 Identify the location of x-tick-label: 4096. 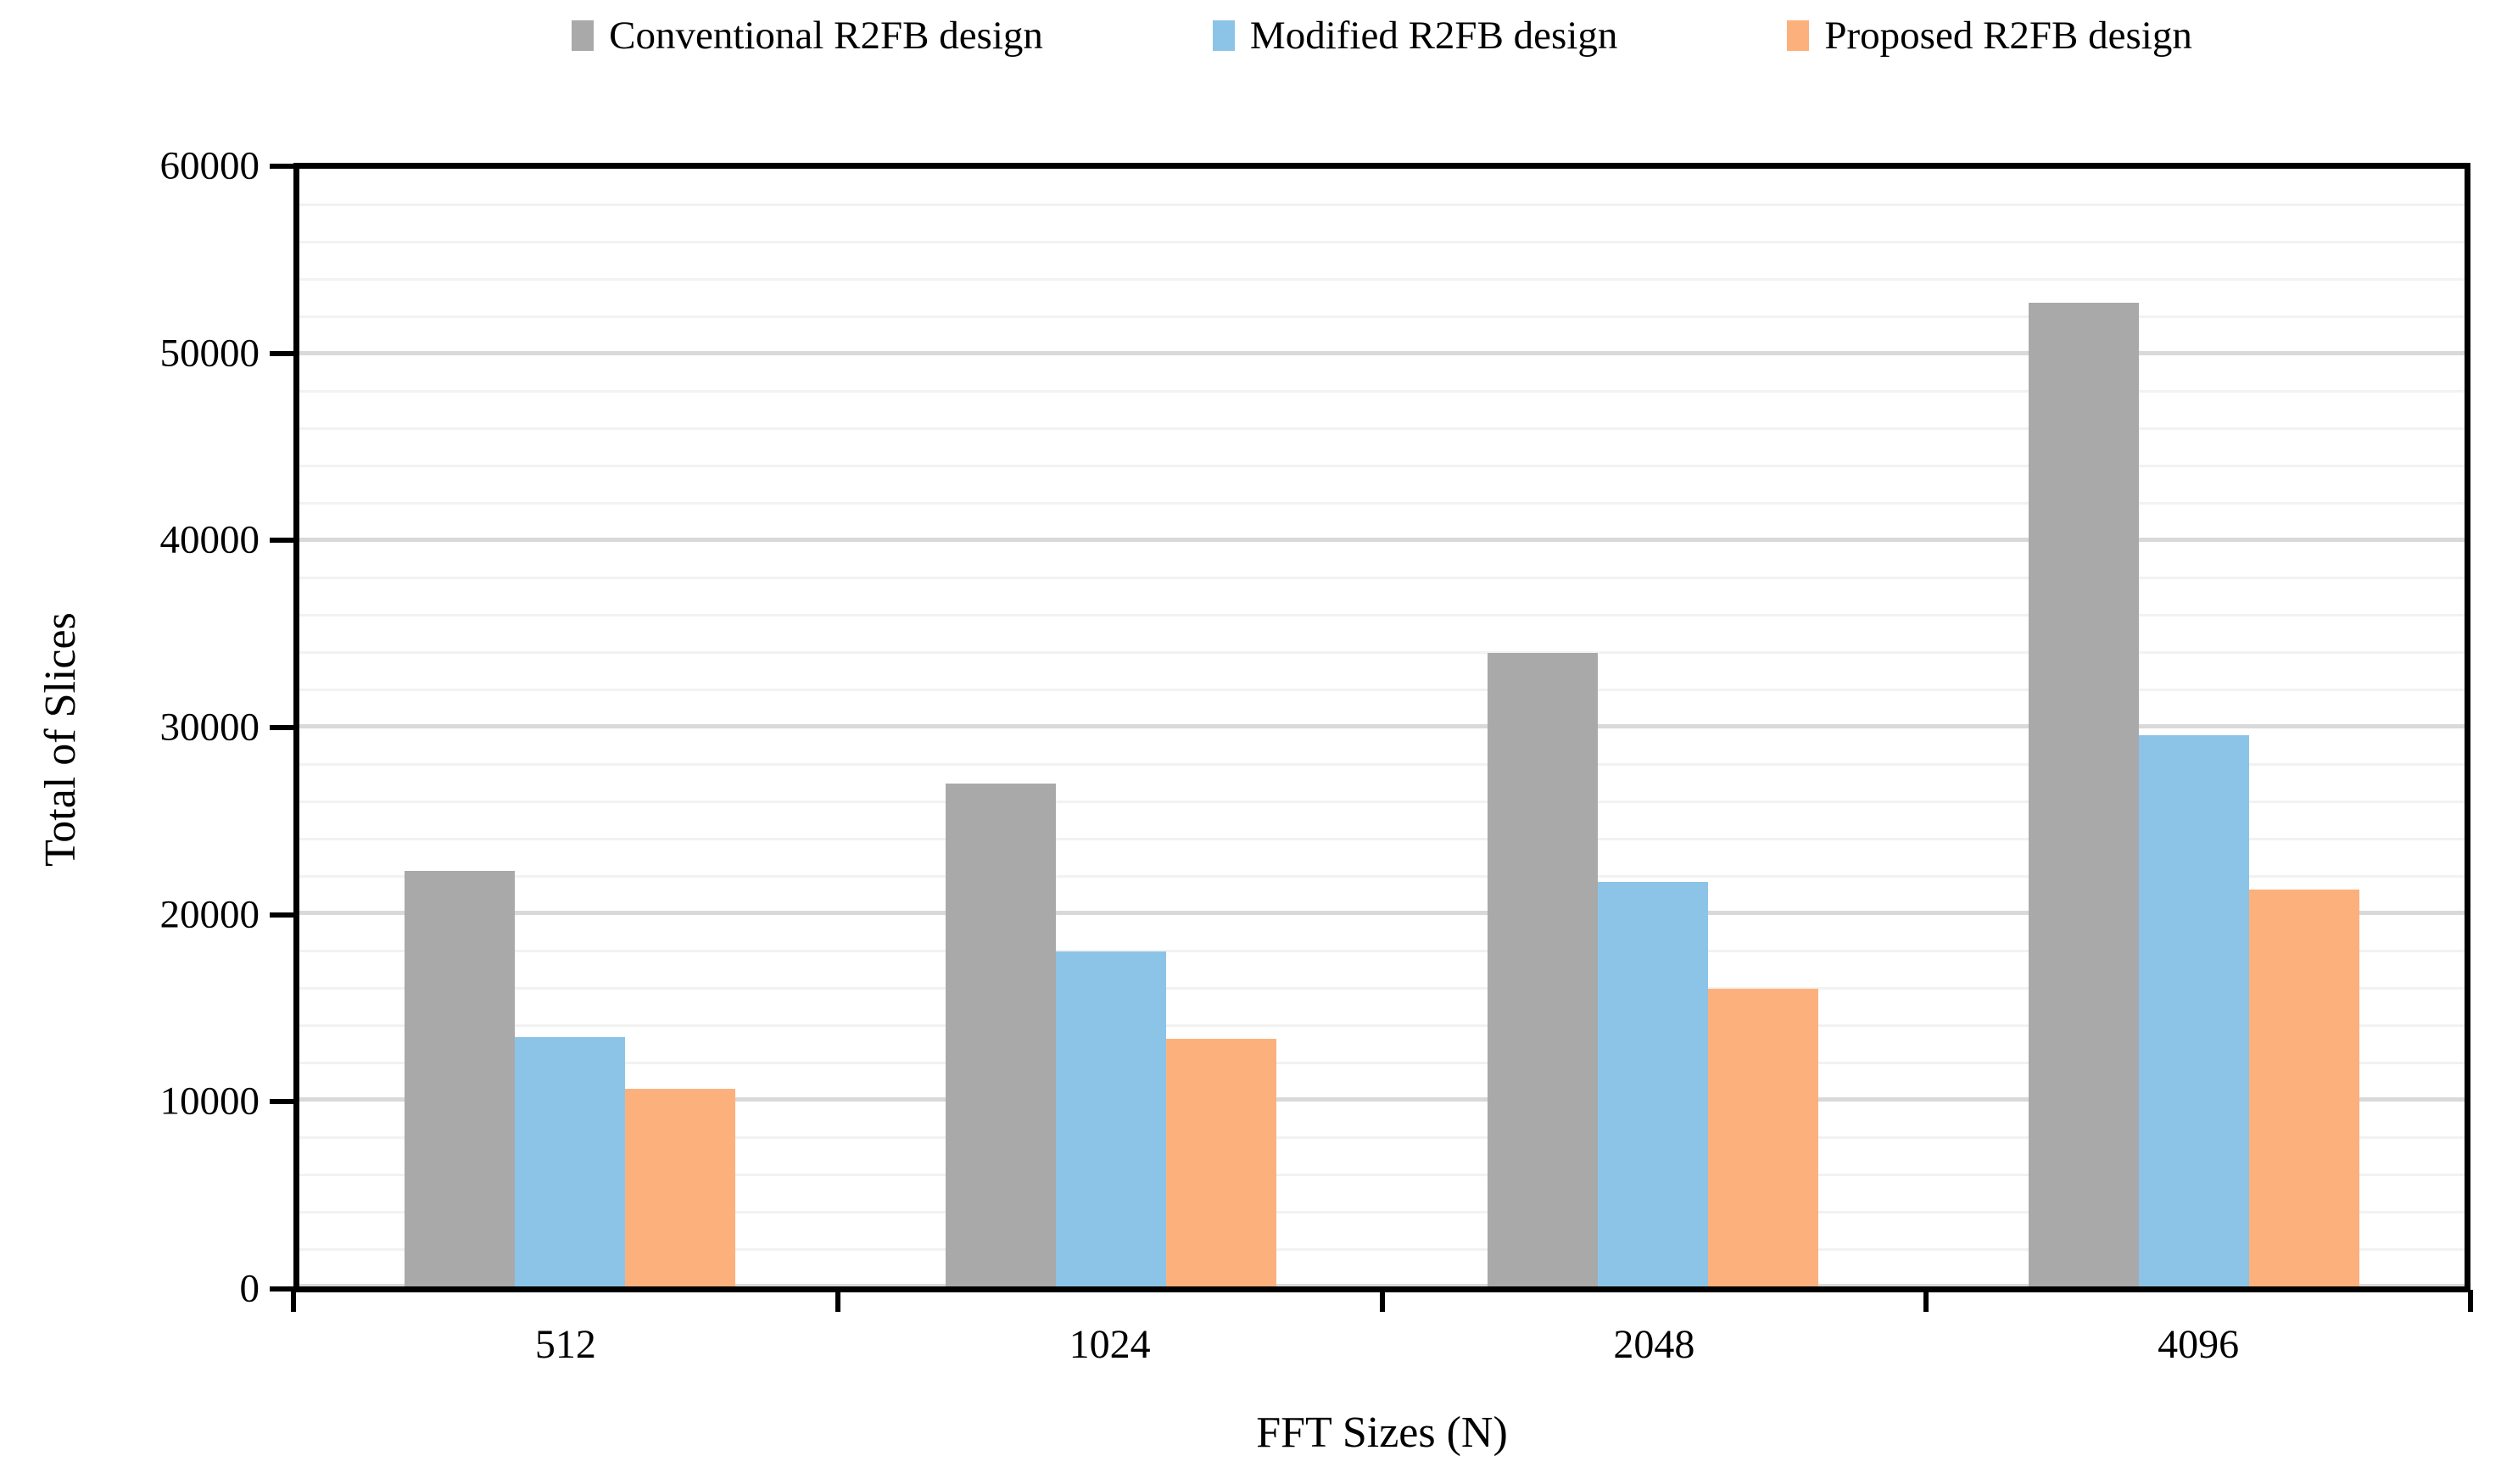
(2199, 1345).